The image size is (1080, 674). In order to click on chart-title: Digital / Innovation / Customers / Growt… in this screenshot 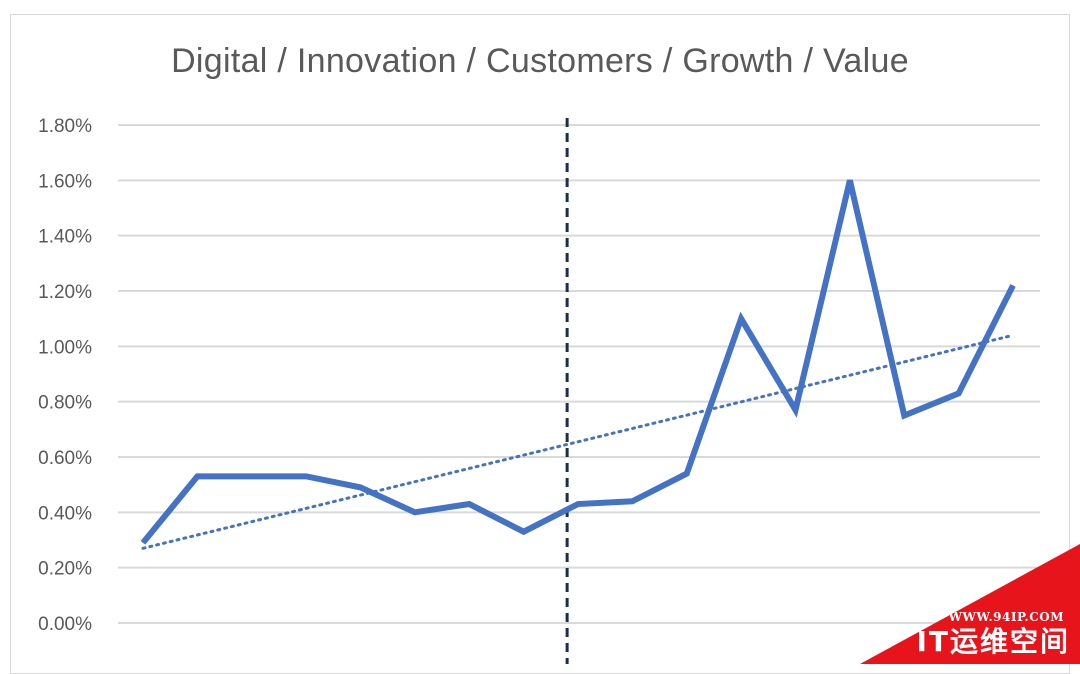, I will do `click(540, 61)`.